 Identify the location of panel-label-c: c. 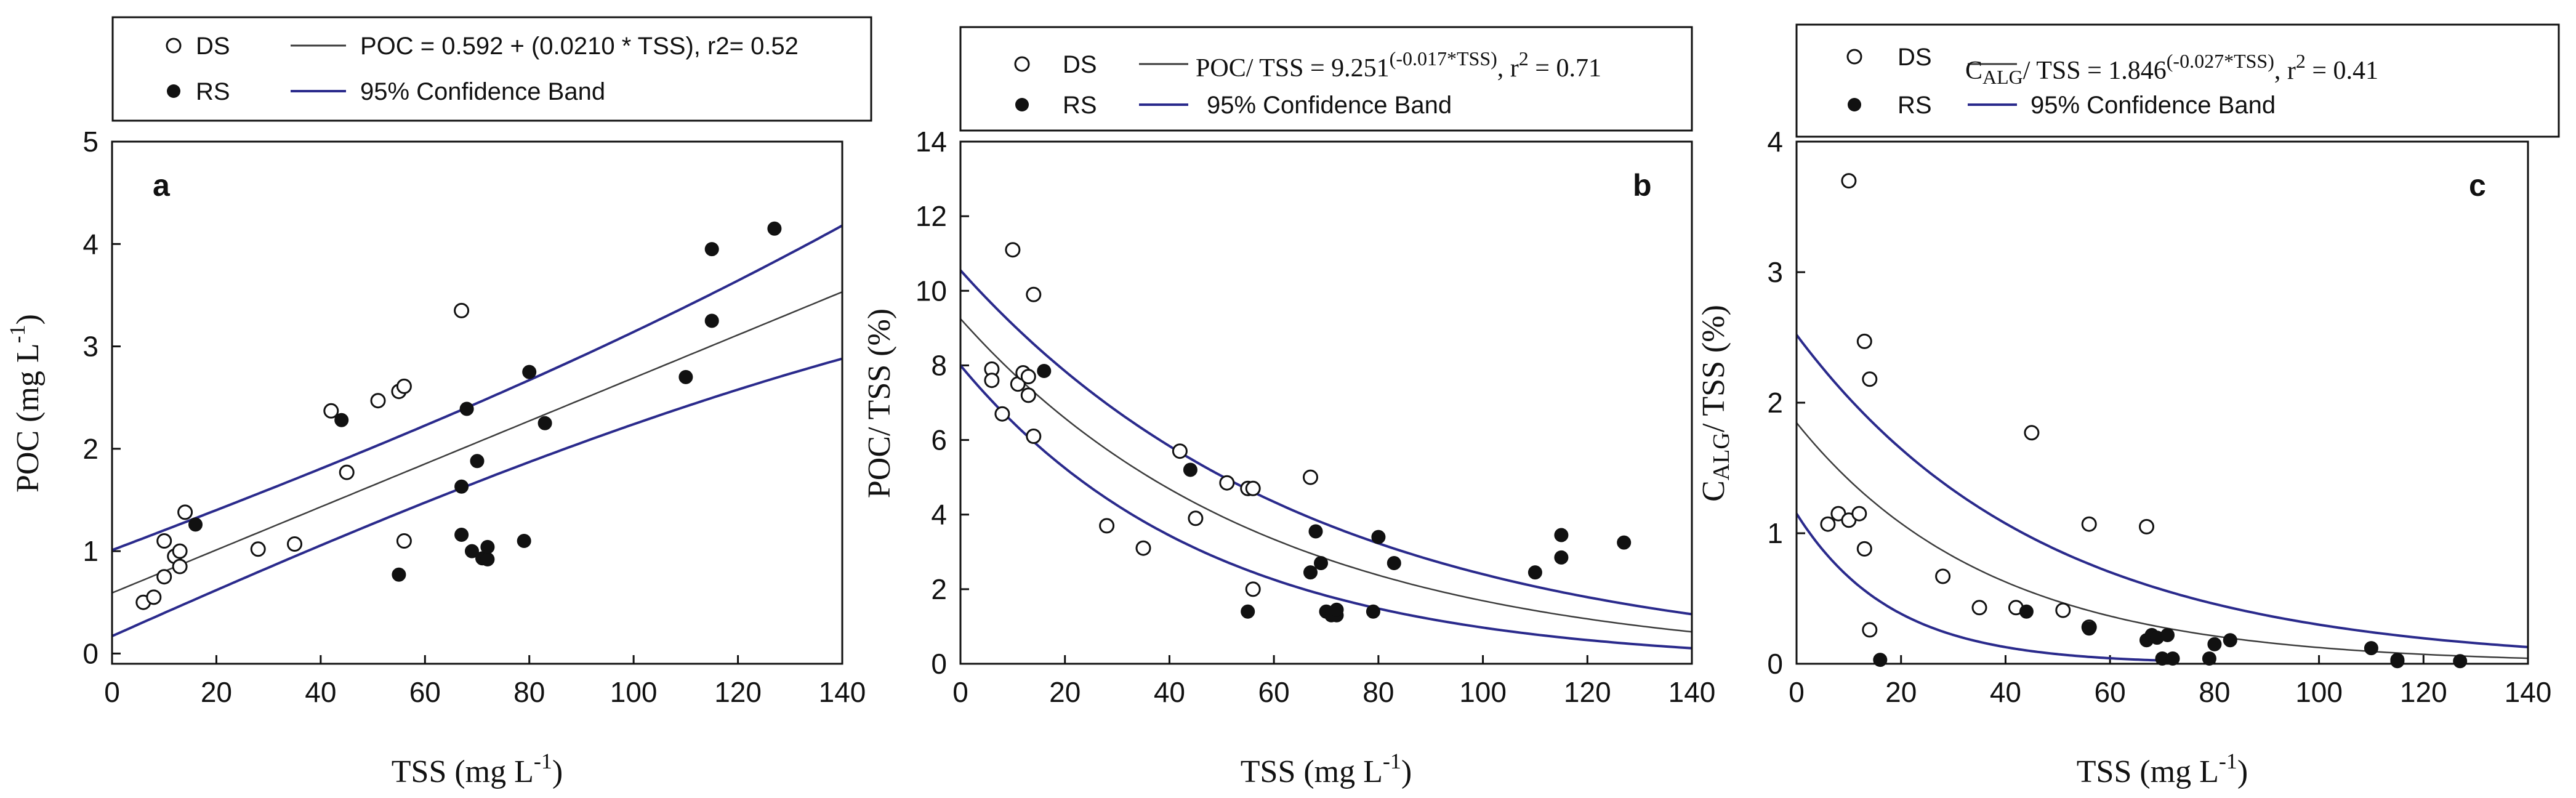
(2477, 185).